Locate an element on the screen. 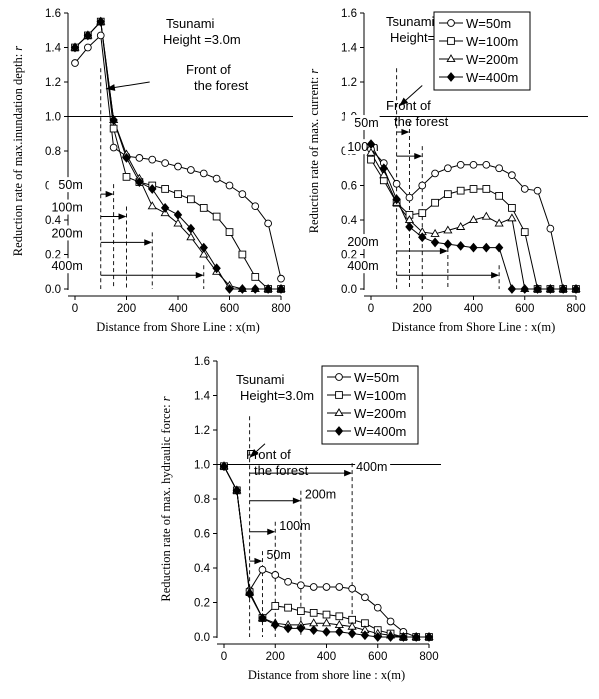 Image resolution: width=599 pixels, height=699 pixels. width-label: 100m is located at coordinates (66, 208).